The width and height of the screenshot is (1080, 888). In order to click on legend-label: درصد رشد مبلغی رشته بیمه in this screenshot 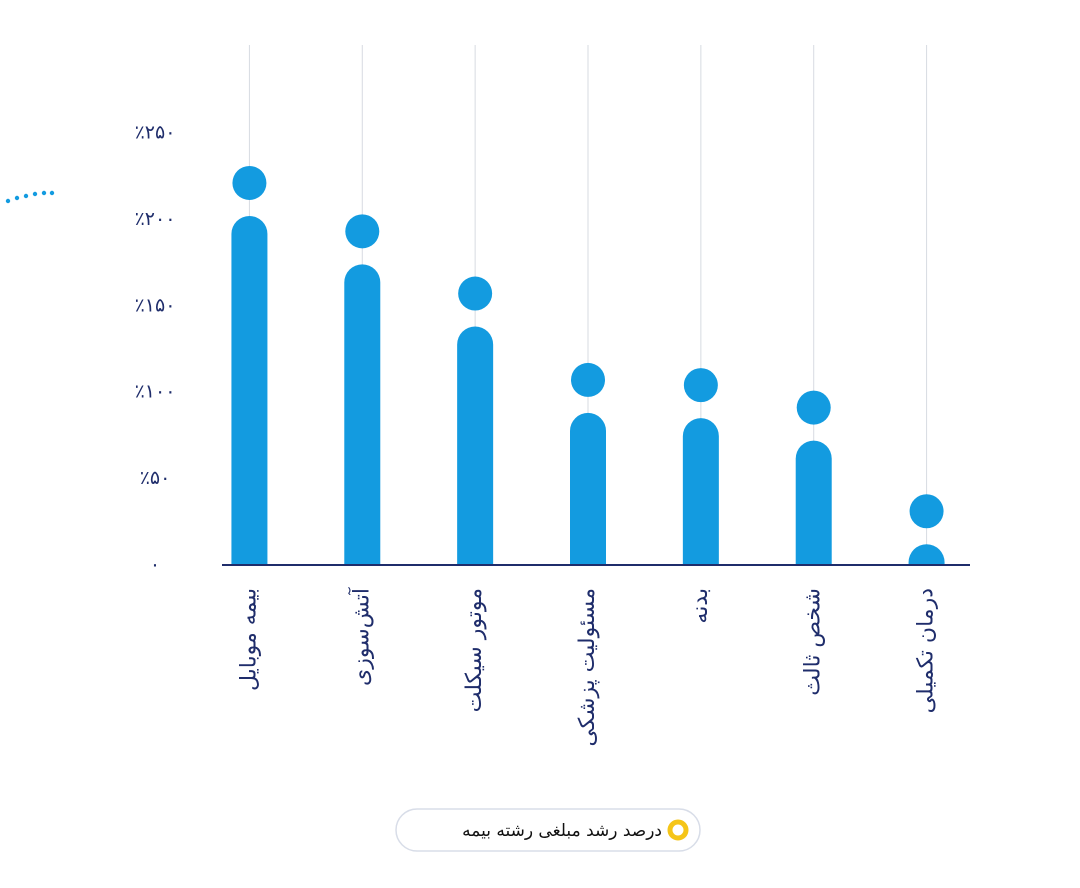, I will do `click(562, 831)`.